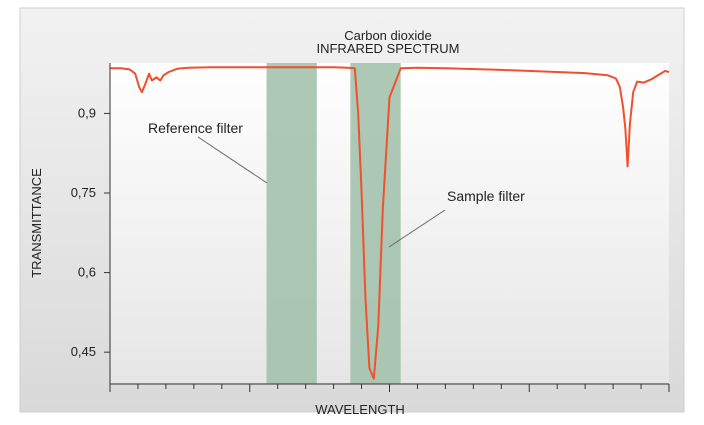 The image size is (704, 425). Describe the element at coordinates (232, 160) in the screenshot. I see `reference-filter-leader` at that location.